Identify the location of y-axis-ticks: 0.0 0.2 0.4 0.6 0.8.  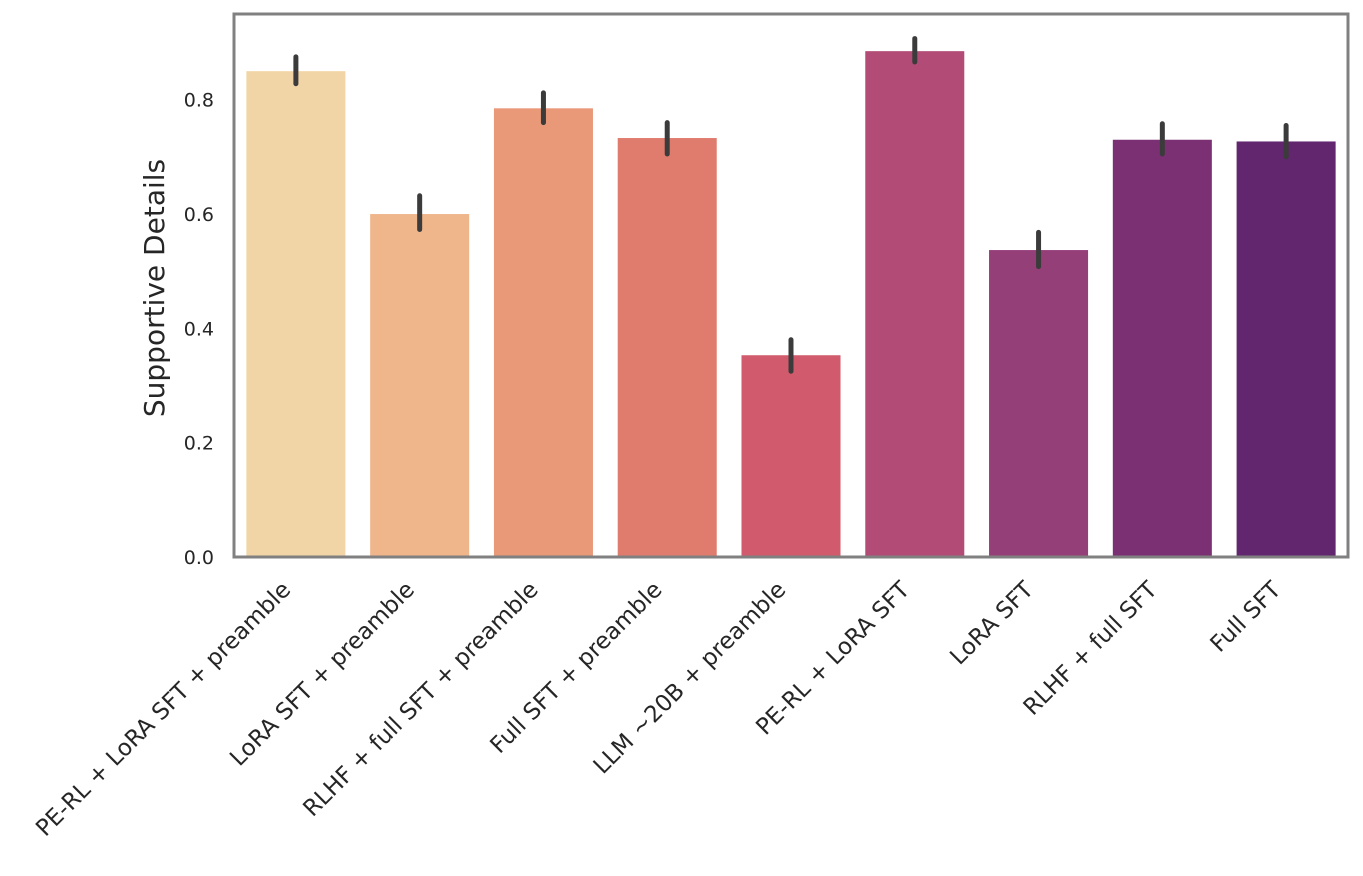
(199, 329).